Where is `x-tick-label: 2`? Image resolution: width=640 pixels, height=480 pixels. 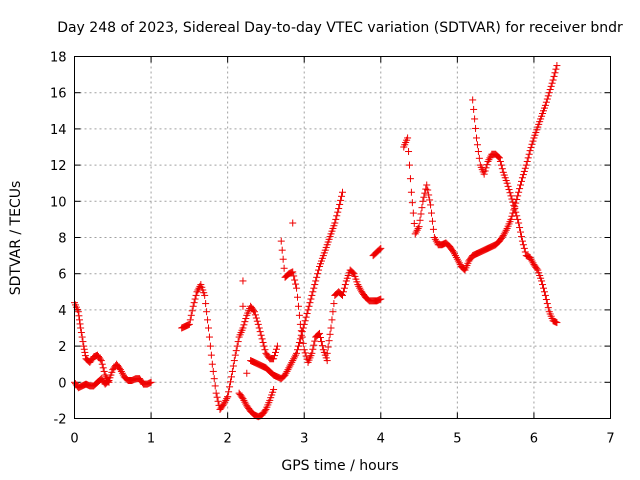
x-tick-label: 2 is located at coordinates (228, 439).